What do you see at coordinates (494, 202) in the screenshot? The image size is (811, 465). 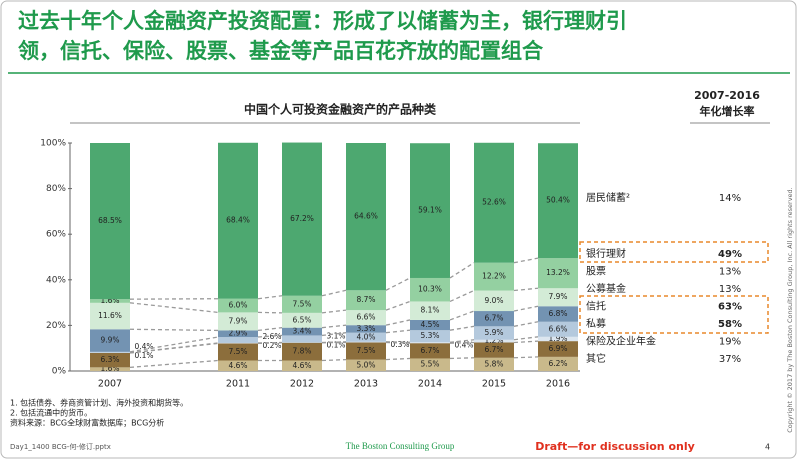 I see `data-label: 52.6%` at bounding box center [494, 202].